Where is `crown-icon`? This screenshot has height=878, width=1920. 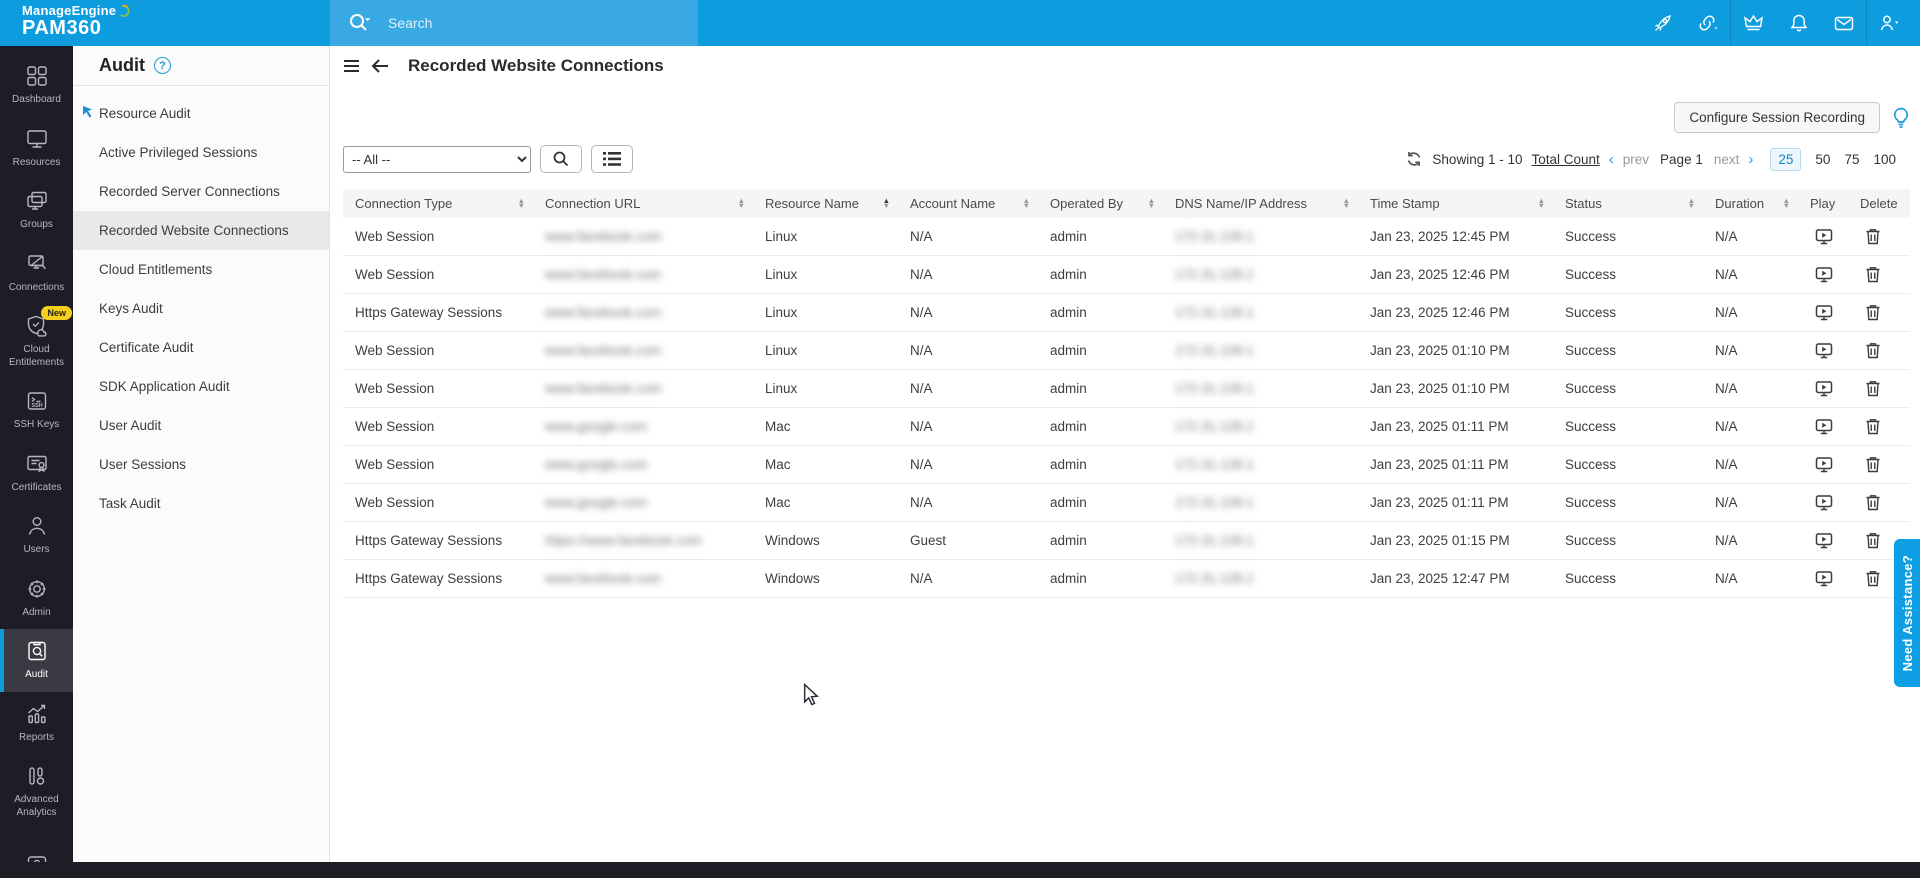
crown-icon is located at coordinates (1753, 23).